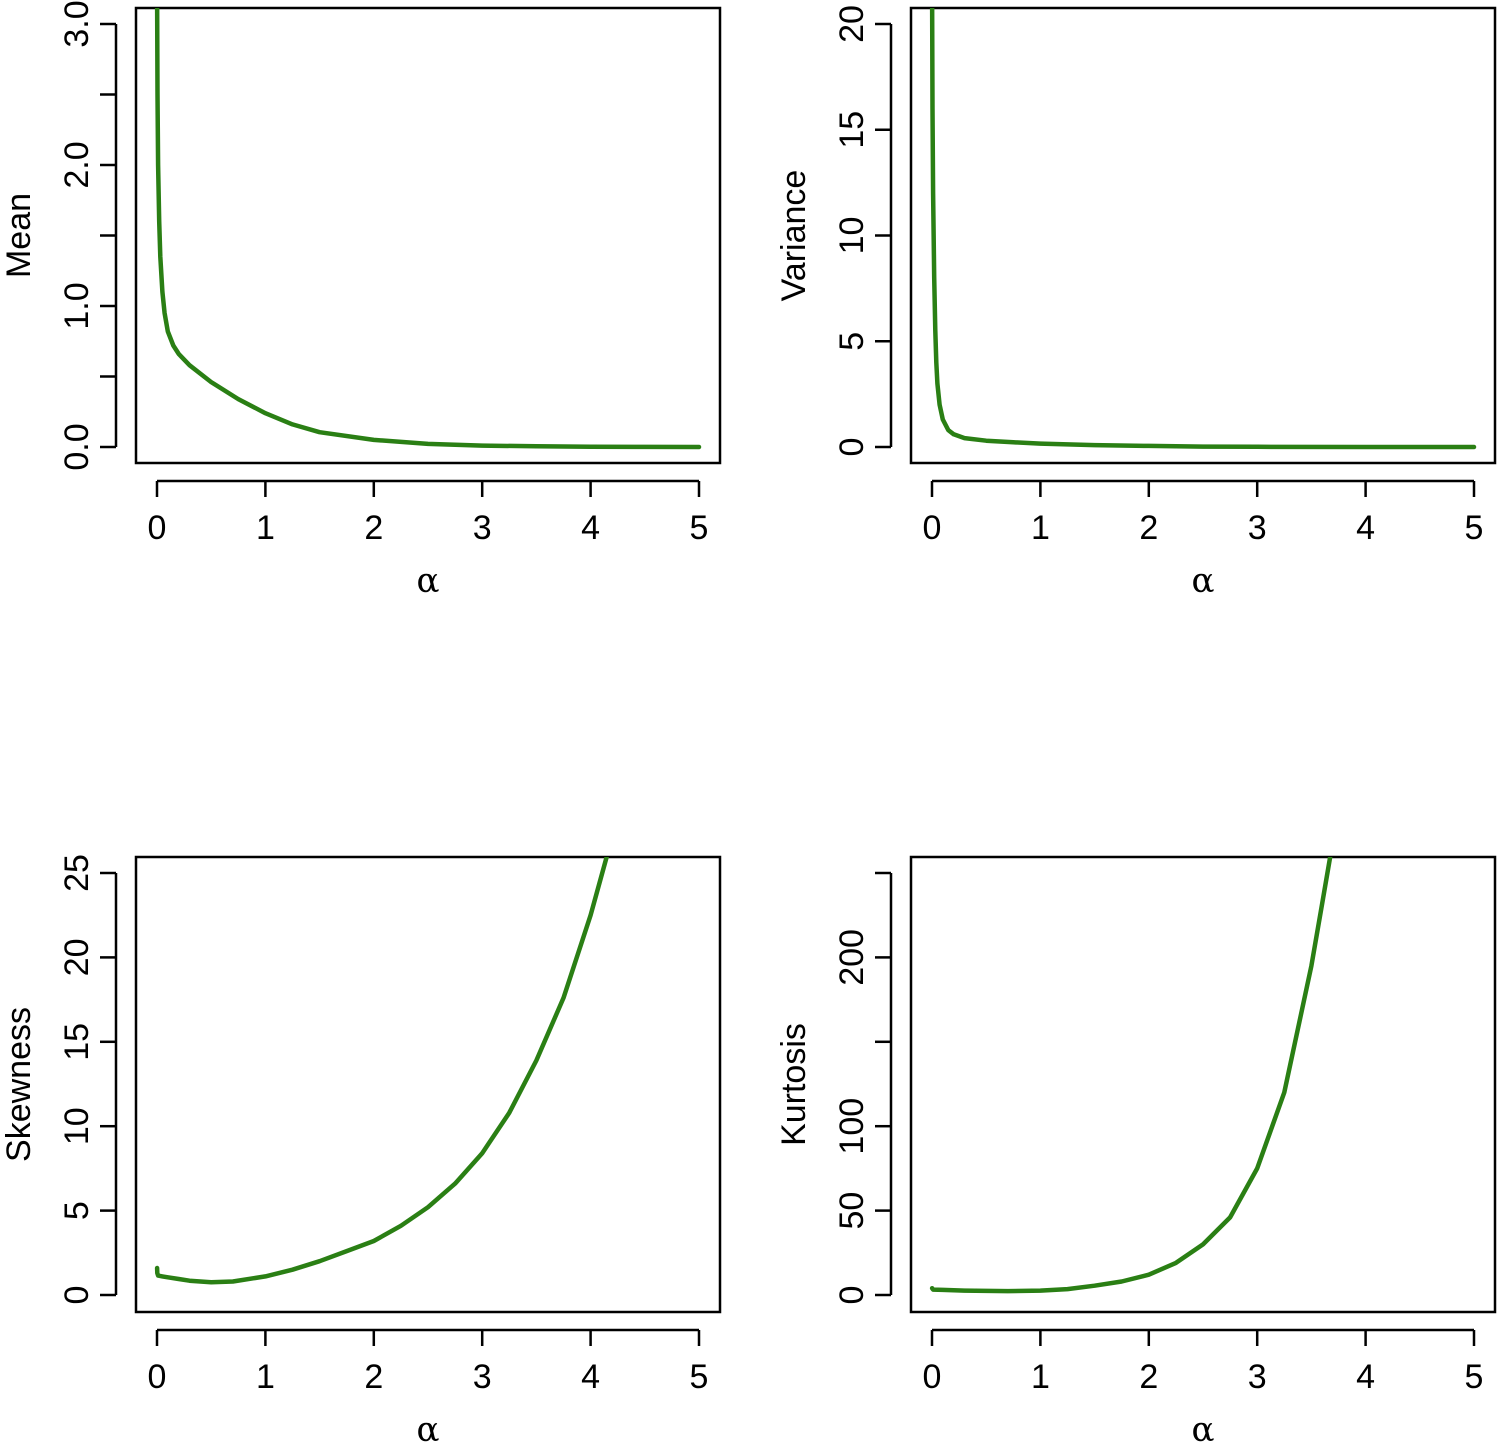  What do you see at coordinates (932, 528) in the screenshot?
I see `variance-x-tick-label: 0` at bounding box center [932, 528].